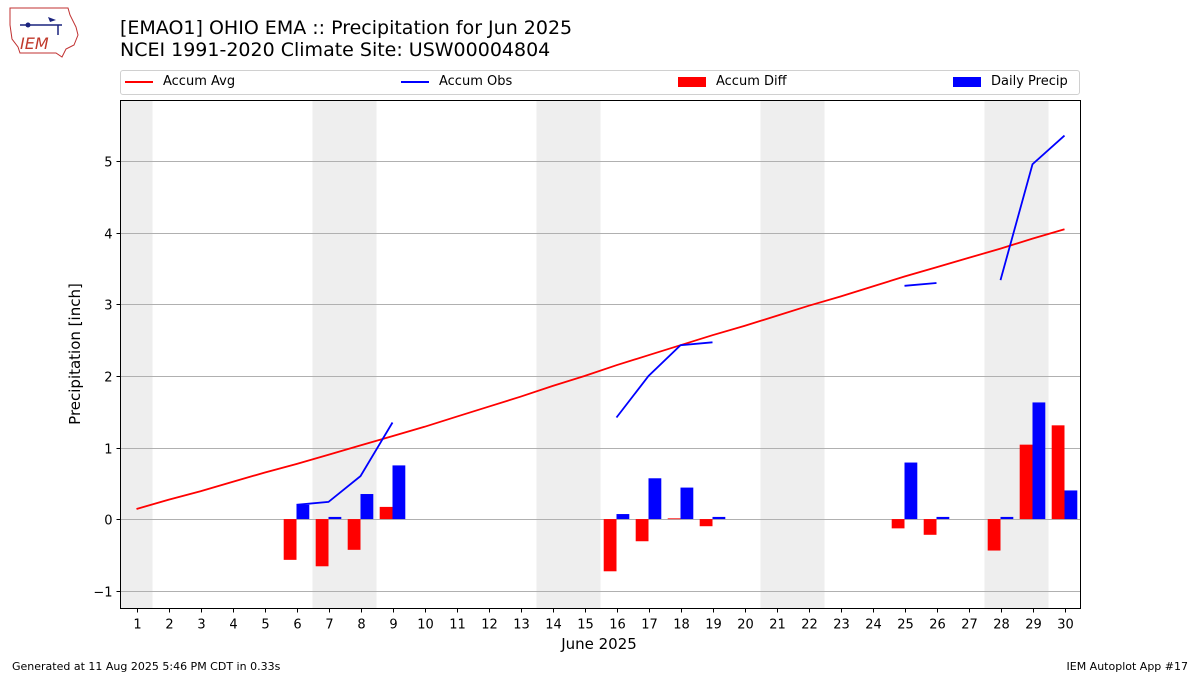 The height and width of the screenshot is (675, 1200). What do you see at coordinates (521, 625) in the screenshot?
I see `xtick-label-13: 13` at bounding box center [521, 625].